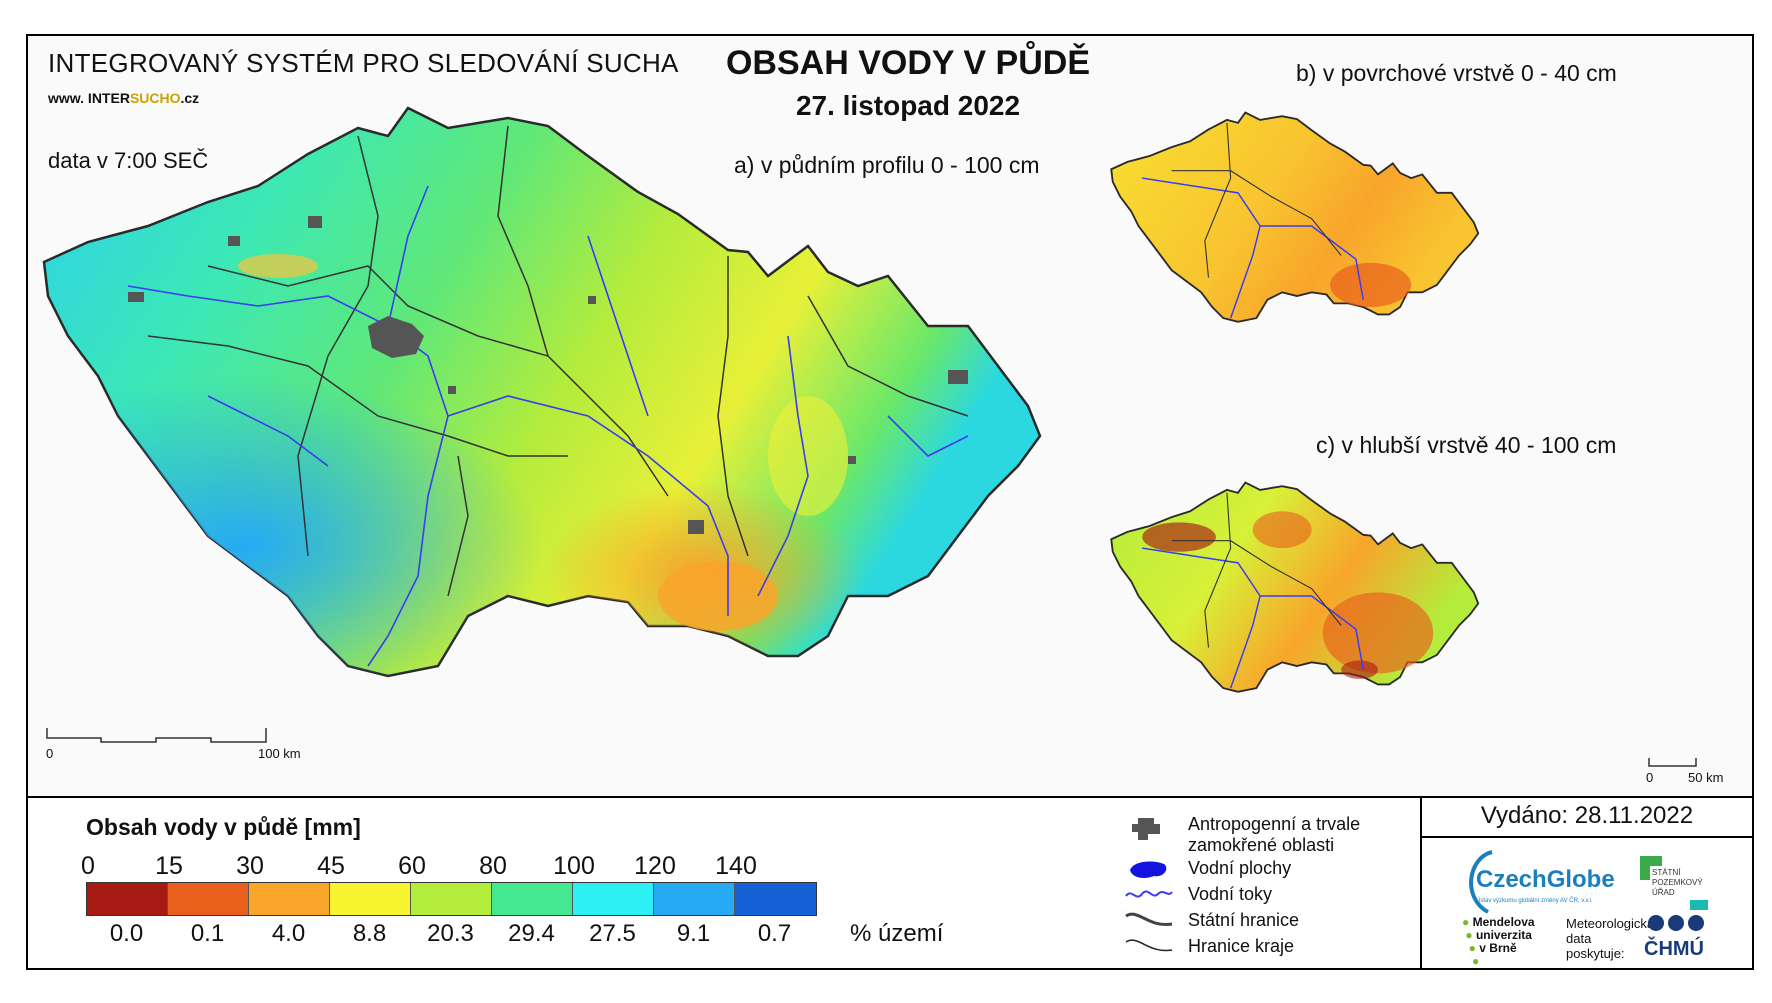 Image resolution: width=1772 pixels, height=1003 pixels. Describe the element at coordinates (363, 63) in the screenshot. I see `system-title: INTEGROVANÝ SYSTÉM PRO SLEDOVÁNÍ SUCHA` at that location.